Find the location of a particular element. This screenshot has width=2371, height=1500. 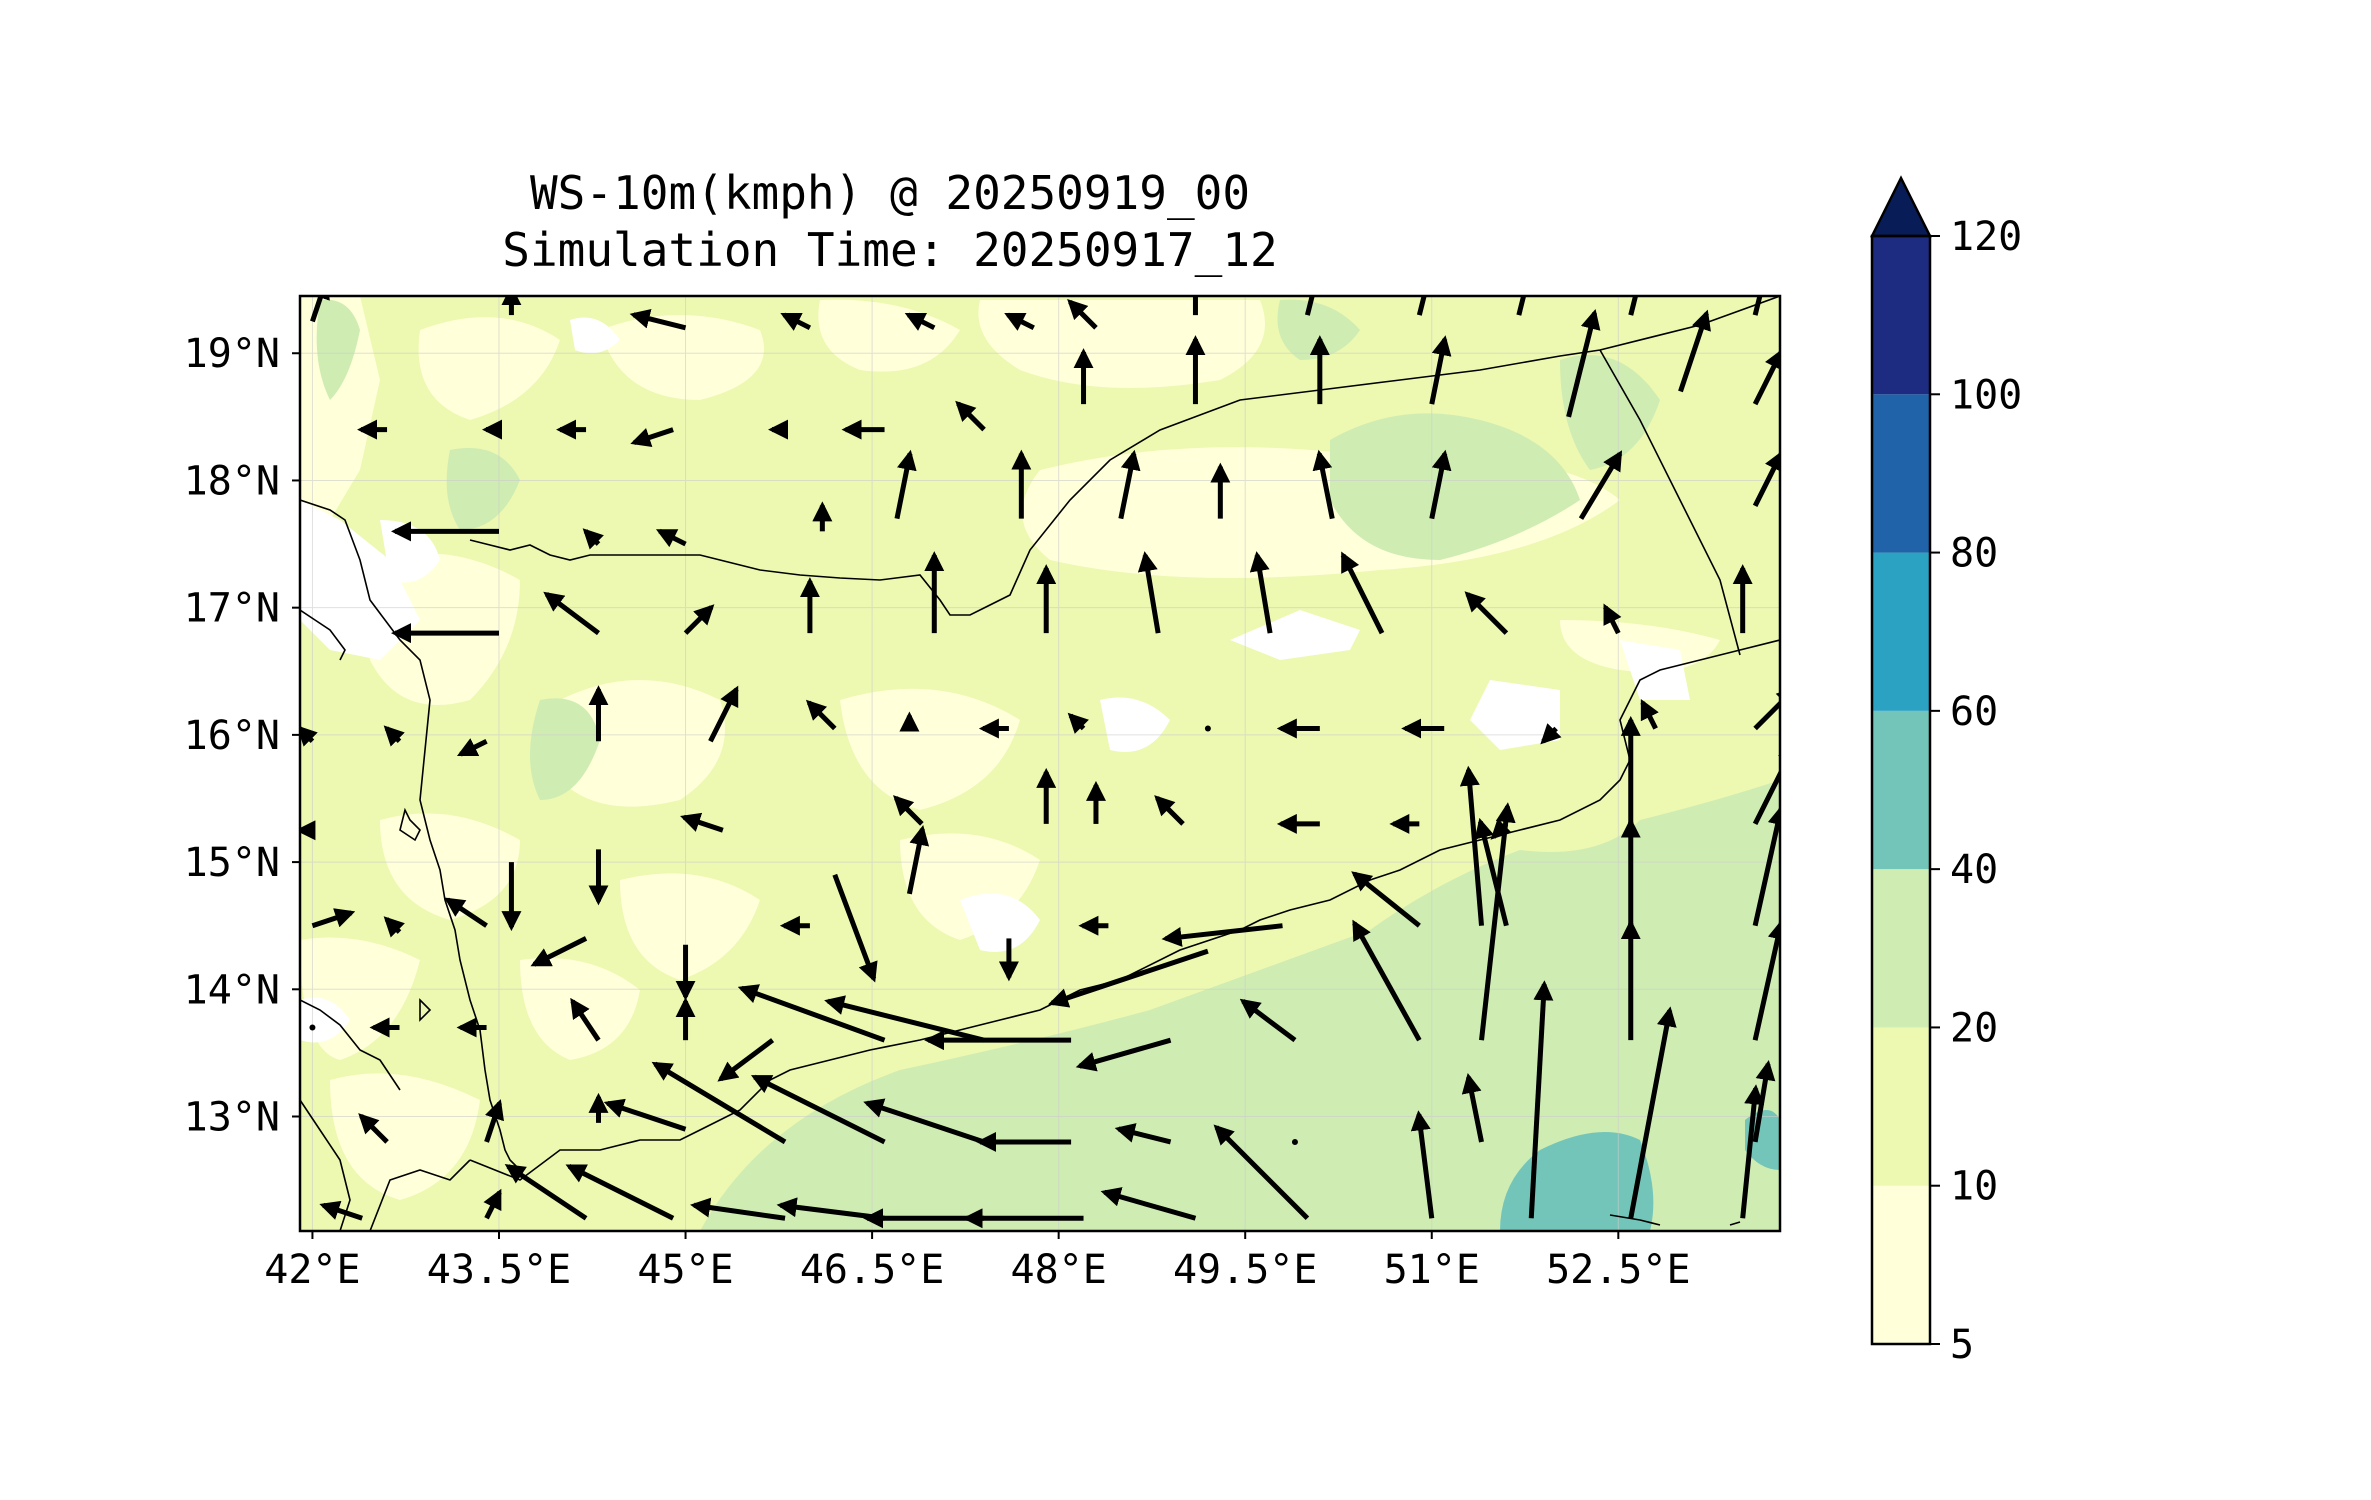

fill-40-60-patch is located at coordinates (1577, 1181).